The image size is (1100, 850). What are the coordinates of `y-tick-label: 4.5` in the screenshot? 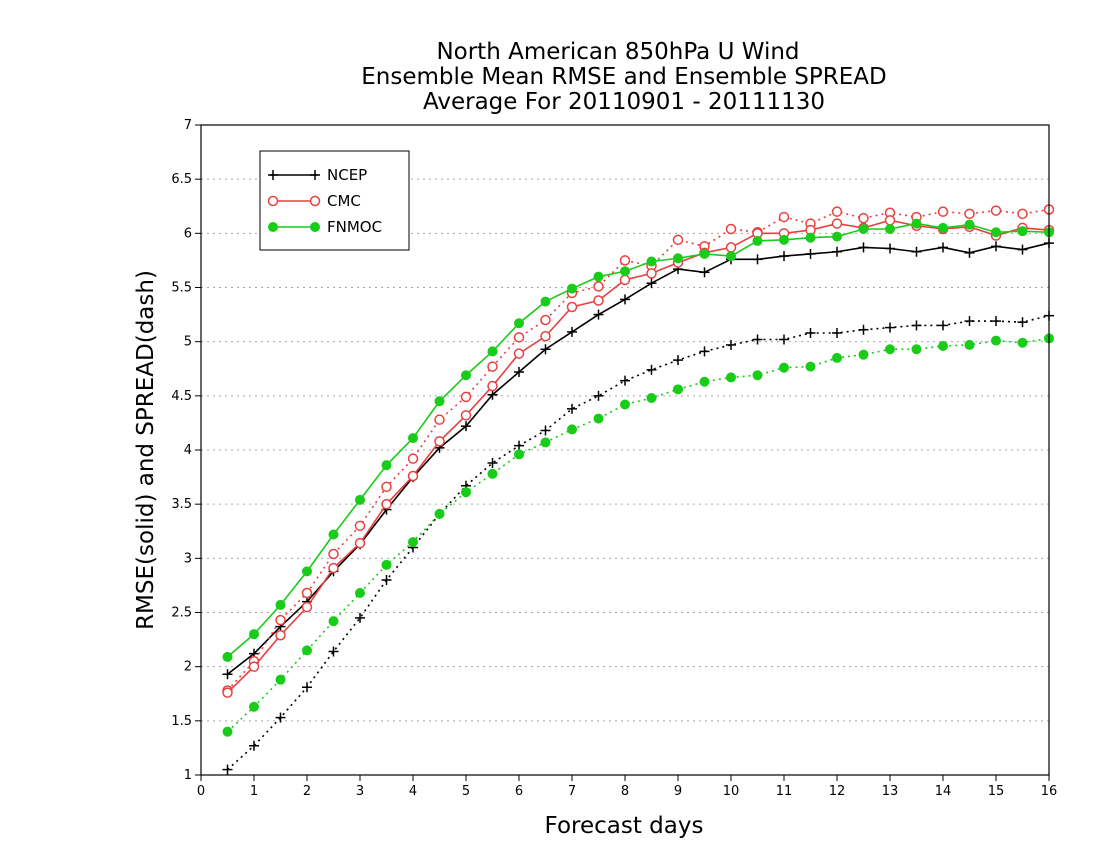 It's located at (181, 396).